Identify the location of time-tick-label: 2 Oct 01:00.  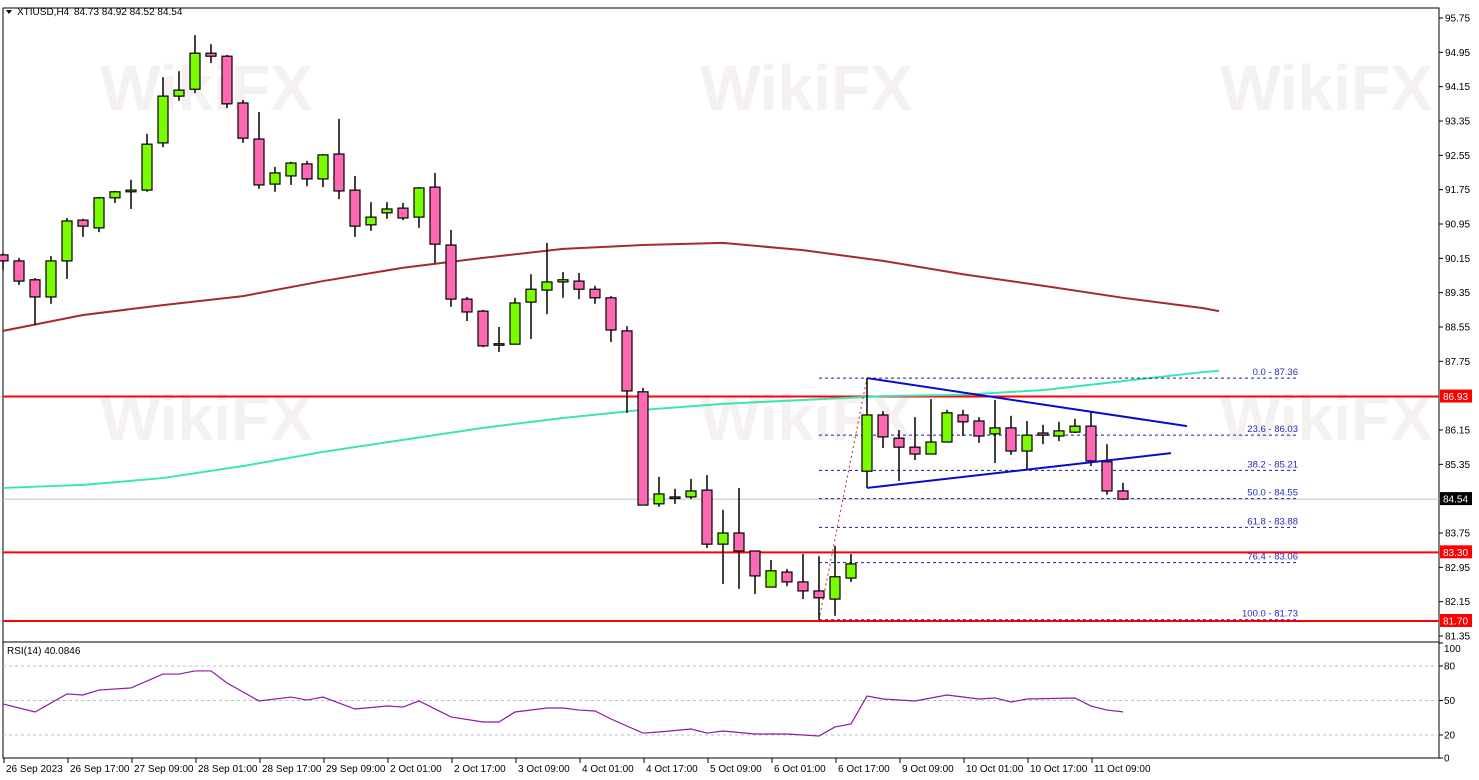
(416, 769).